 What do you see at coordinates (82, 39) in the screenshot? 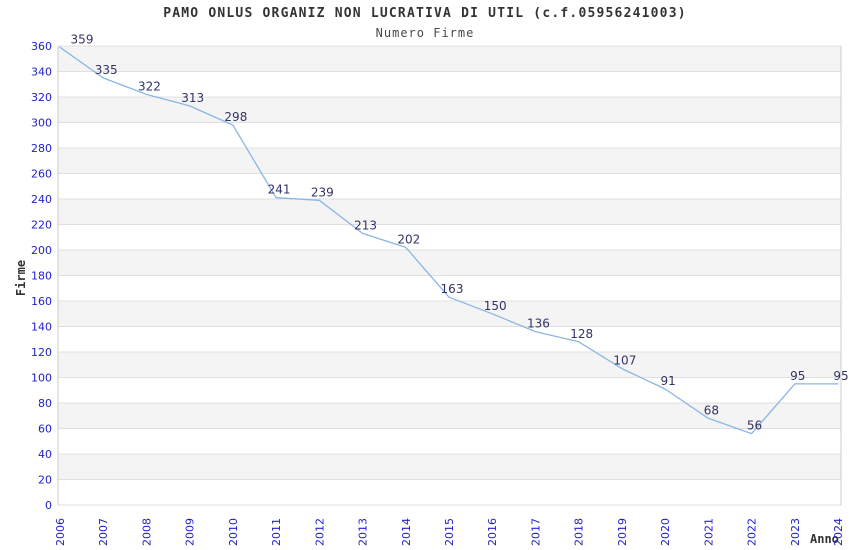
I see `data-label: 359` at bounding box center [82, 39].